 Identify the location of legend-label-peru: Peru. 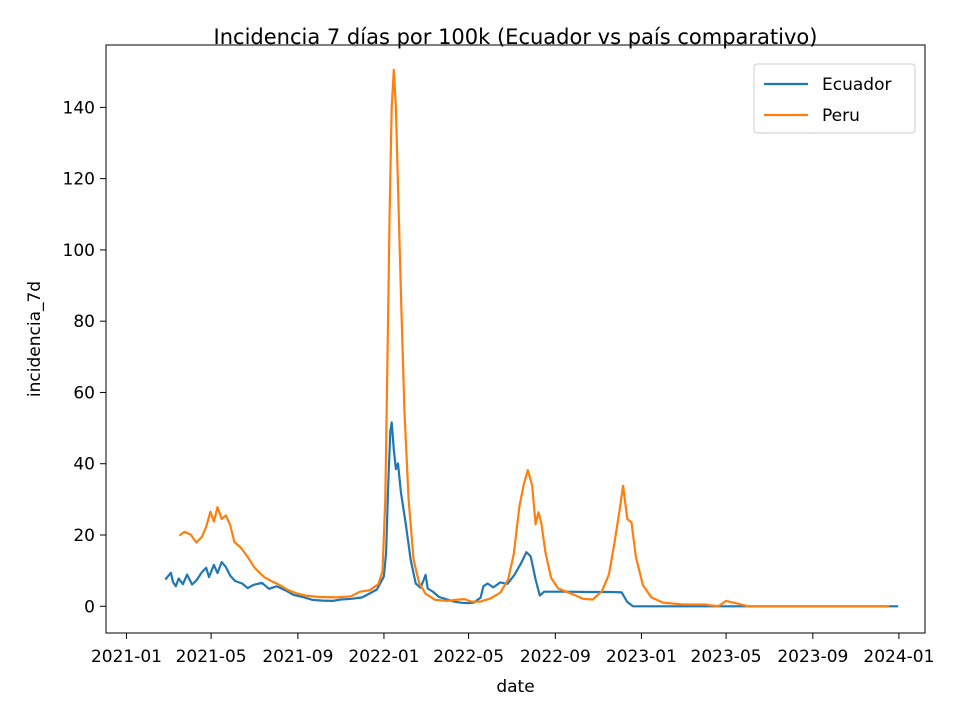
(841, 116).